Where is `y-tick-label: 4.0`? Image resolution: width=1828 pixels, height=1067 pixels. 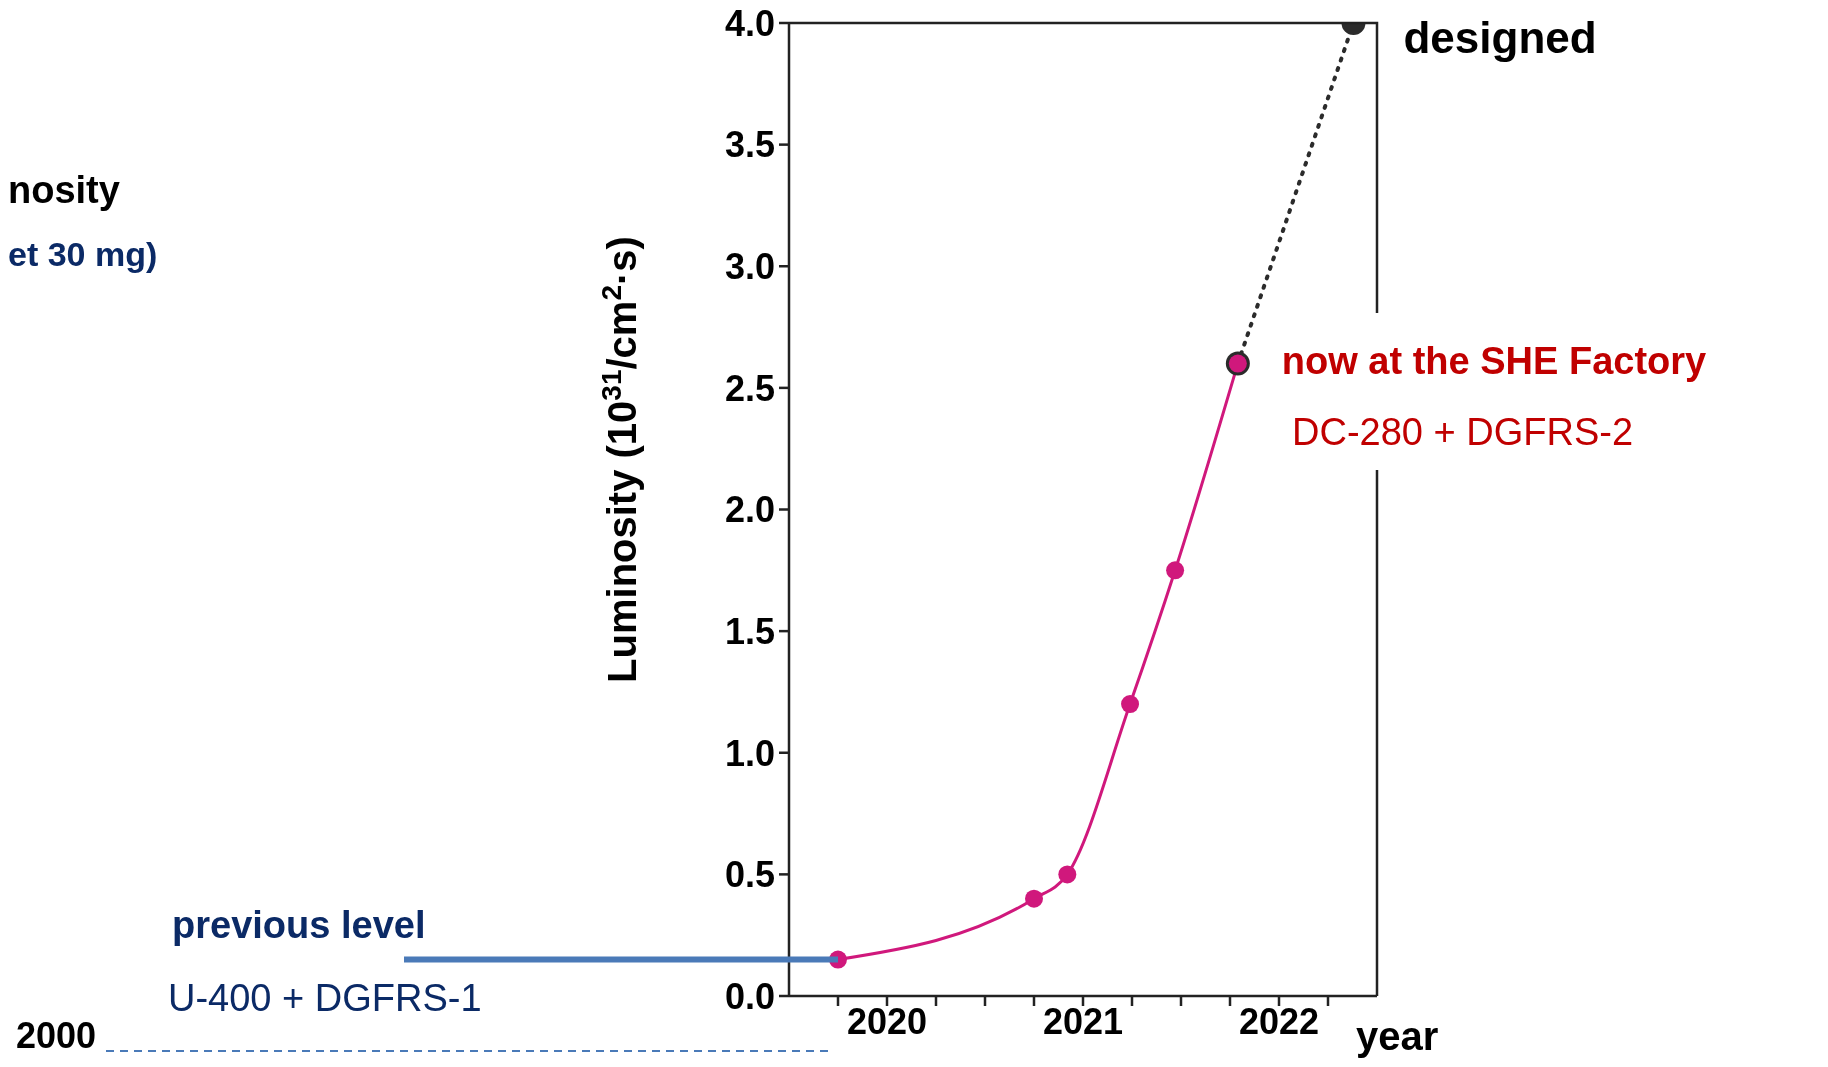
y-tick-label: 4.0 is located at coordinates (749, 23).